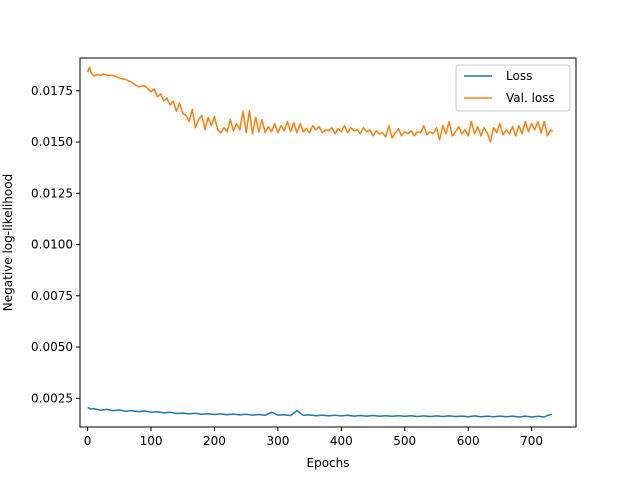 The image size is (640, 480). What do you see at coordinates (320, 412) in the screenshot?
I see `series-line-loss` at bounding box center [320, 412].